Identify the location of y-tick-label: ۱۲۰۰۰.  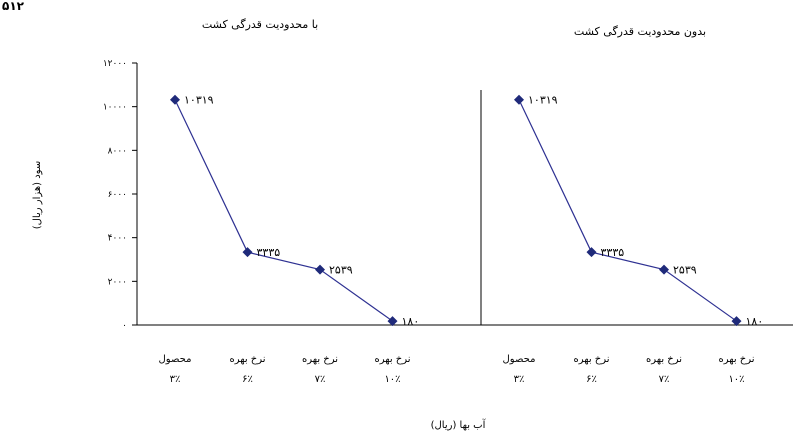
(115, 64).